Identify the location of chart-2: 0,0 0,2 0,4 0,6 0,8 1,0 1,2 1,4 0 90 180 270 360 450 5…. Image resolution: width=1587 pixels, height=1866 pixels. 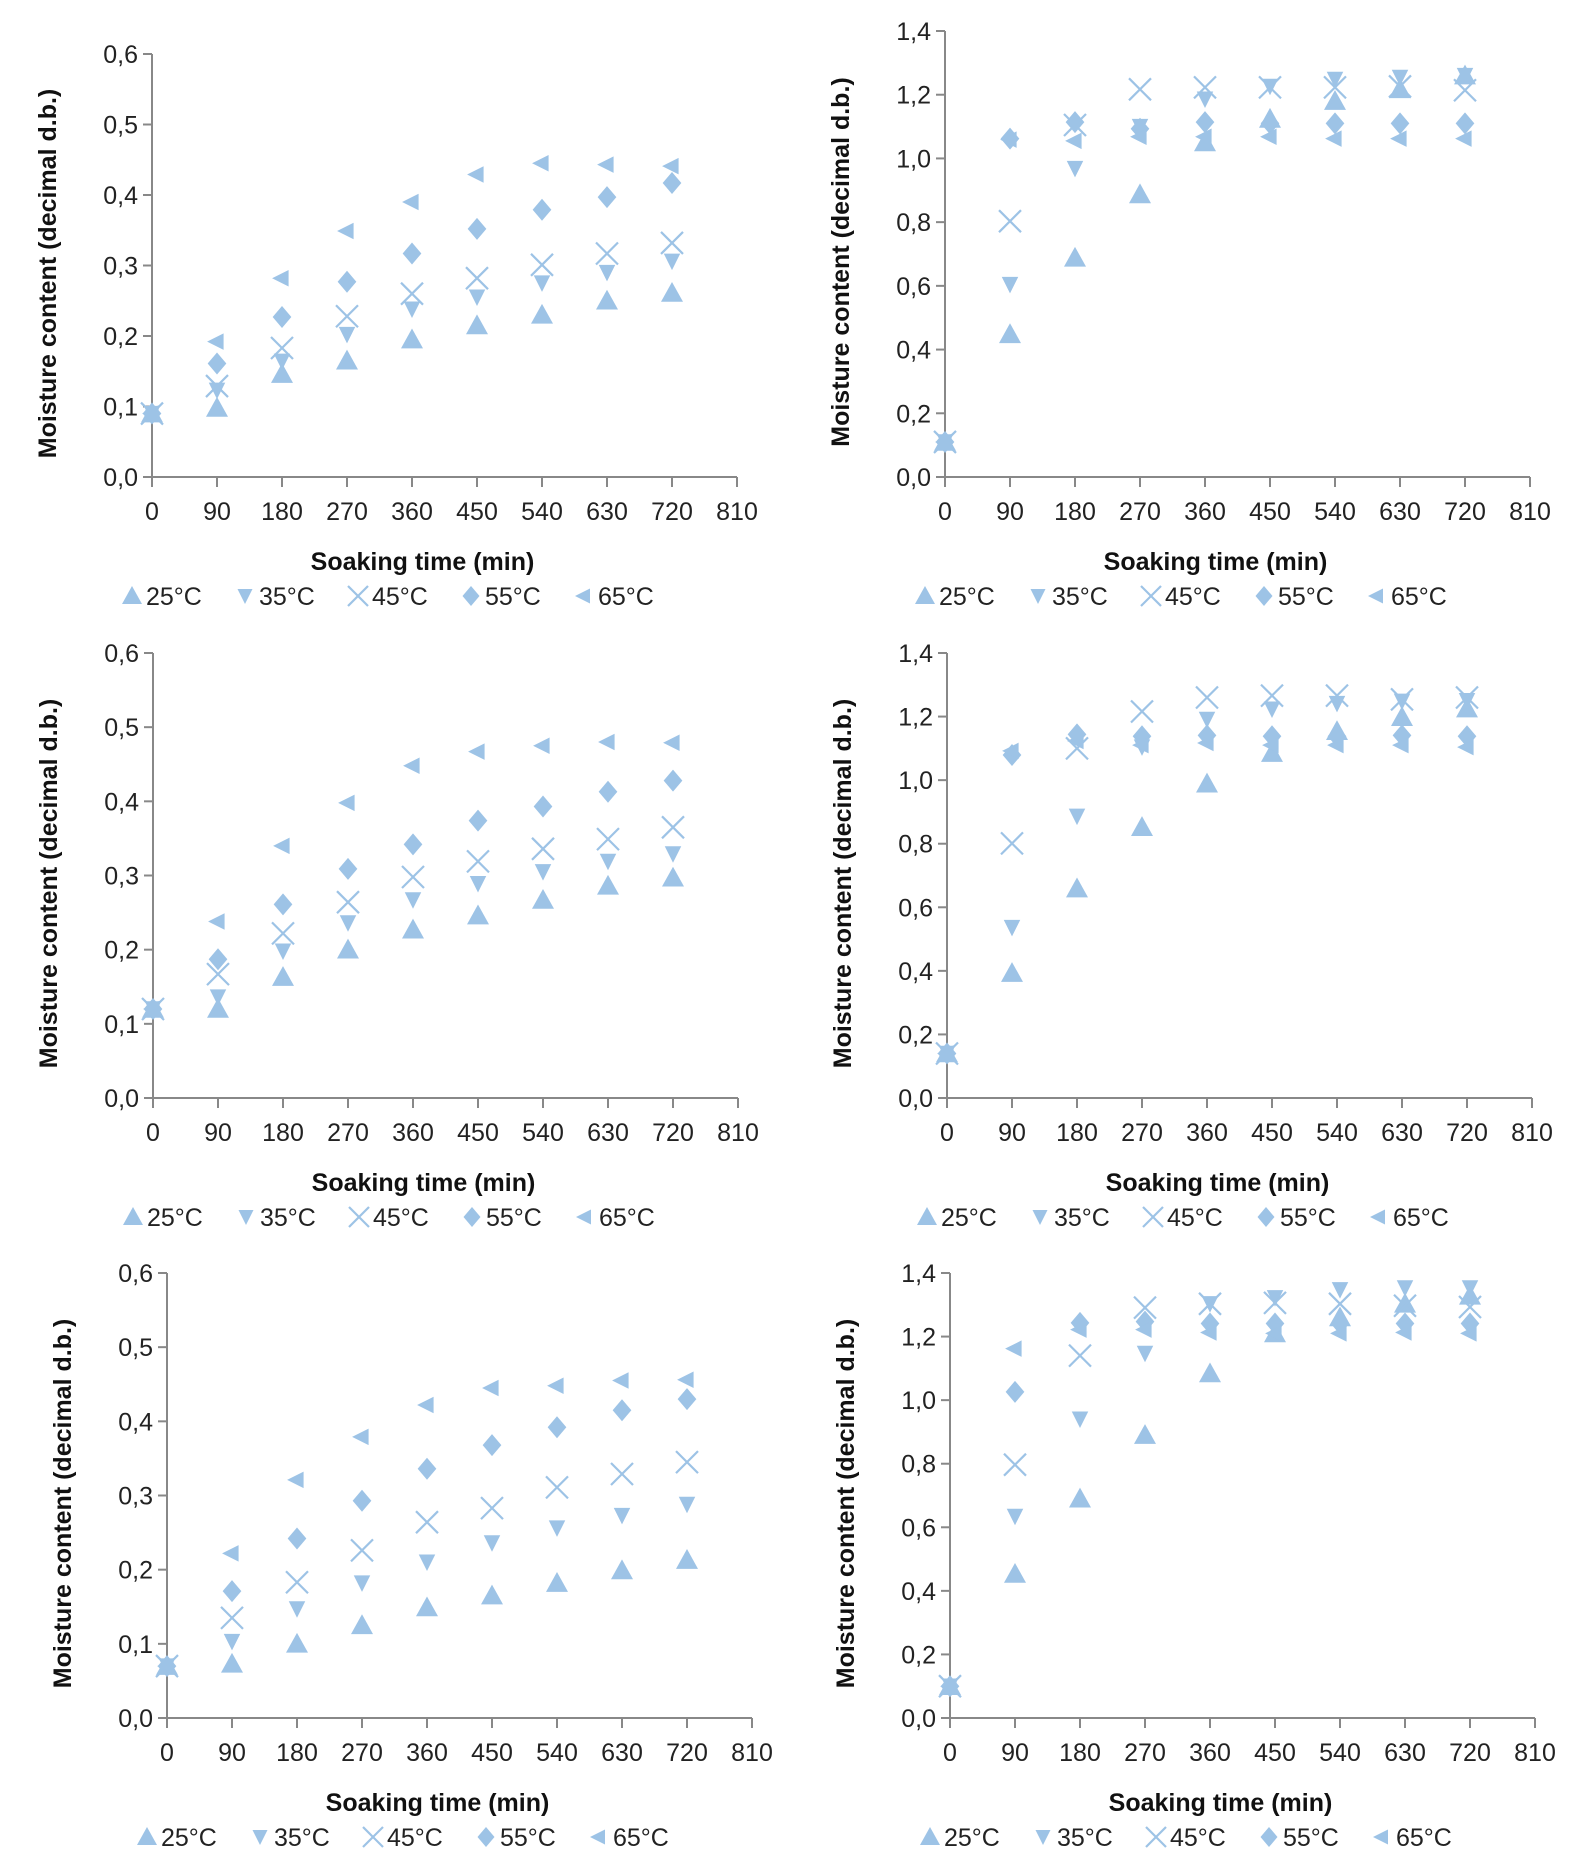
(1189, 314).